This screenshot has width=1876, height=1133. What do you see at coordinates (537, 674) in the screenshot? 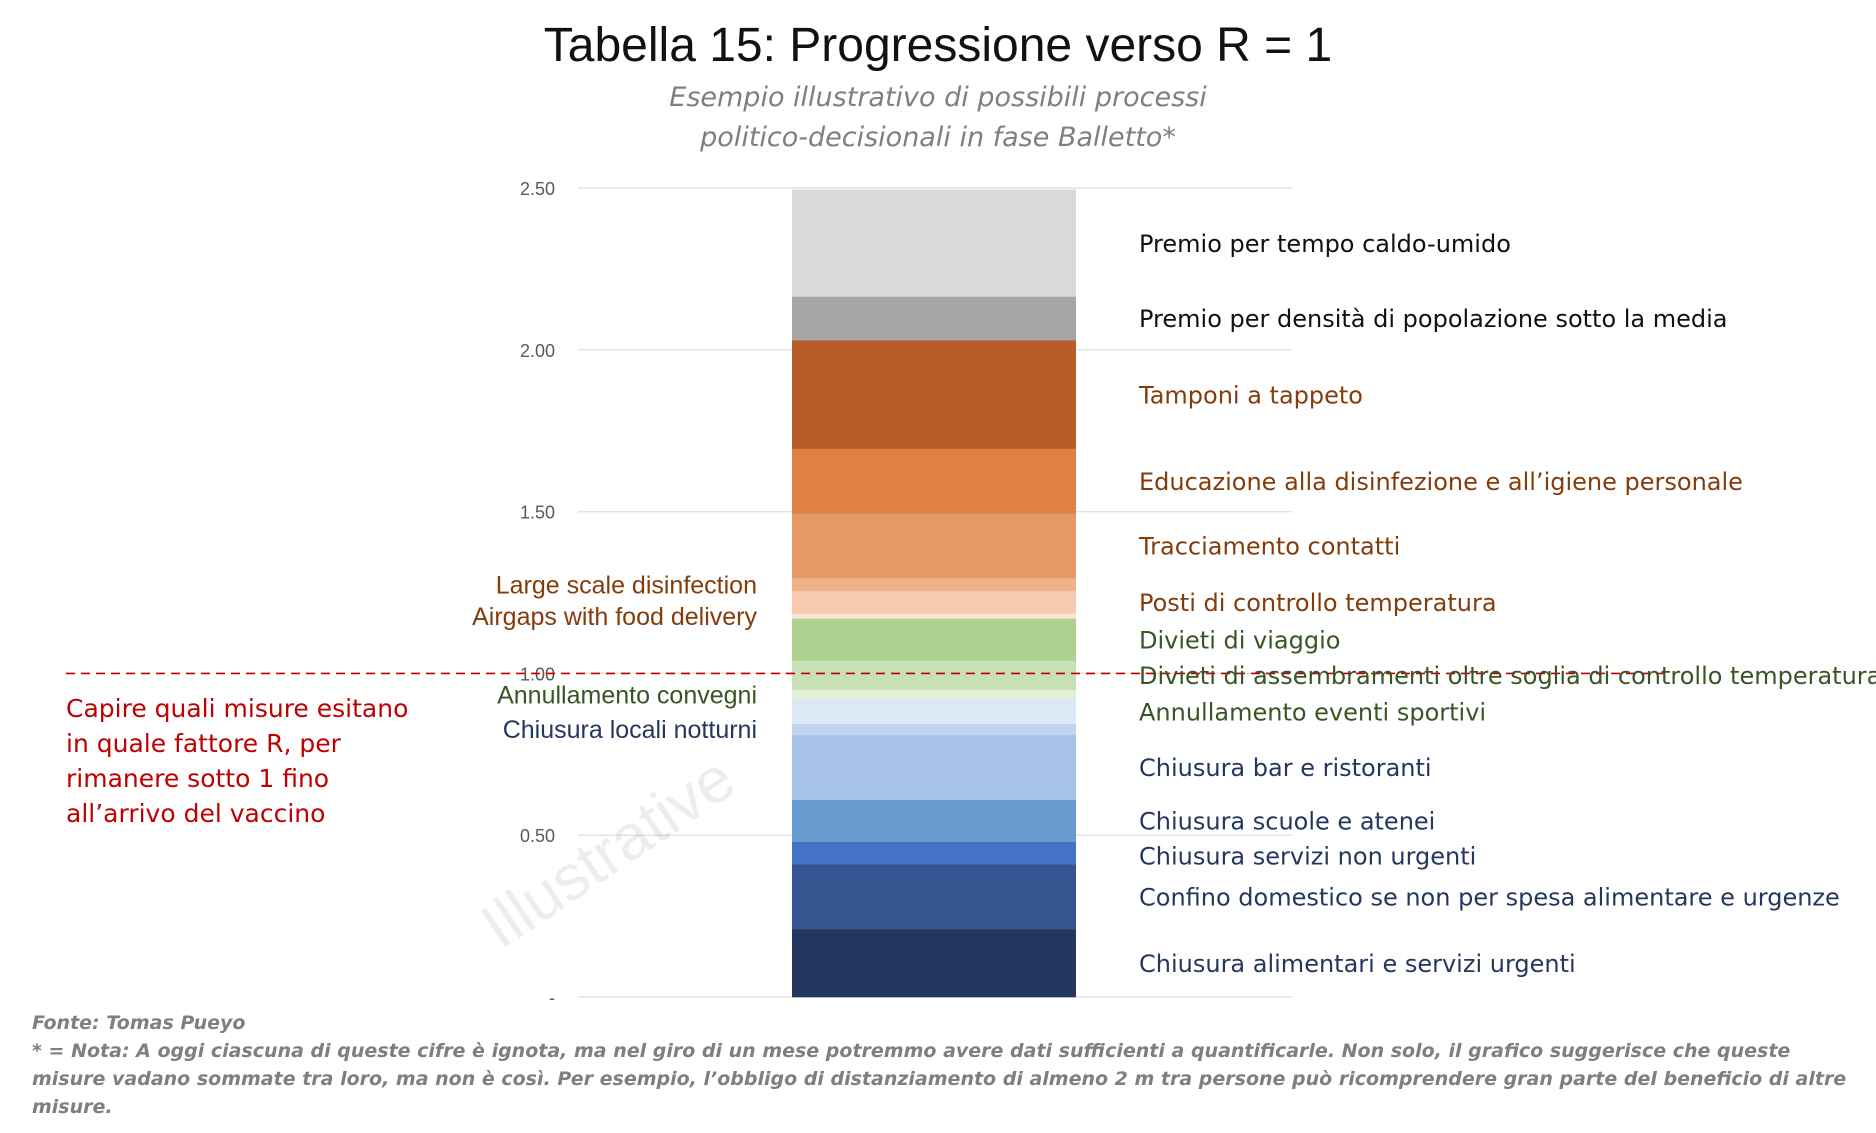
I see `y-tick-label: 1.00` at bounding box center [537, 674].